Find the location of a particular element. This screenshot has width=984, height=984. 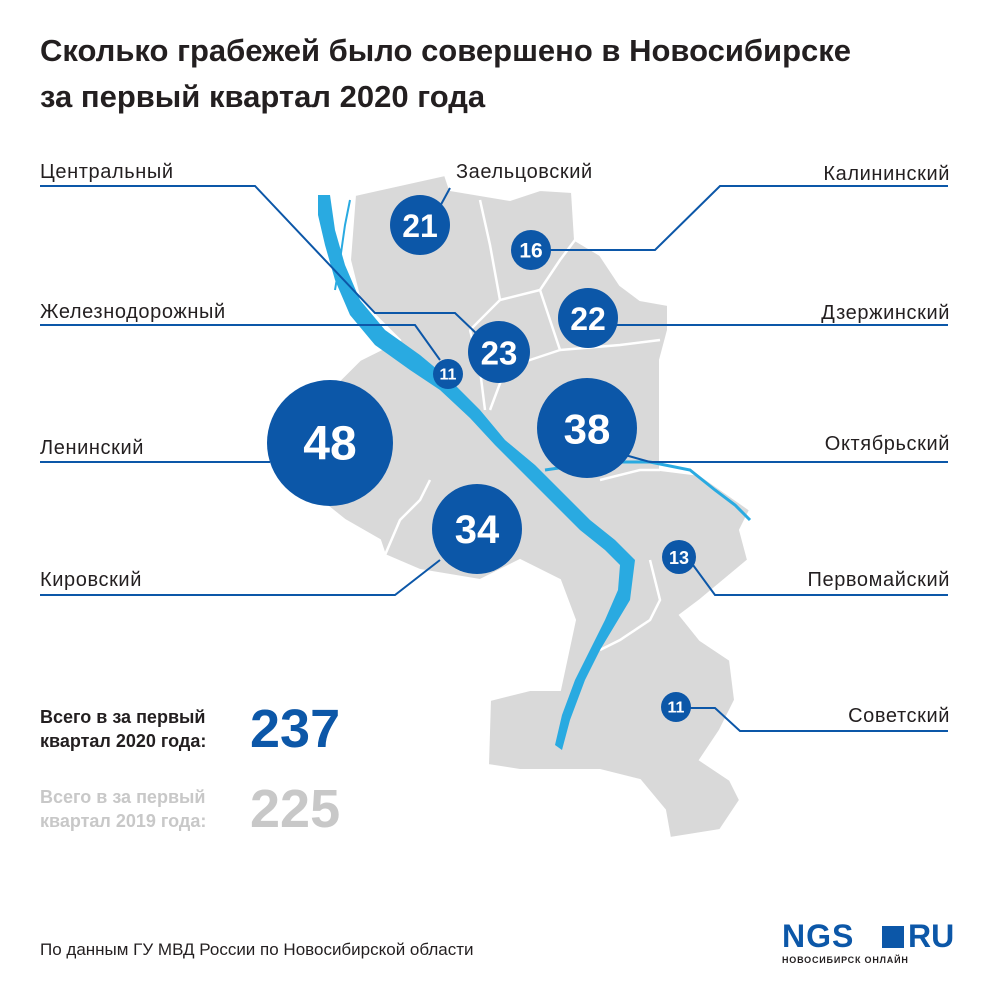

bubble-pervomaysky: 13 is located at coordinates (679, 557).